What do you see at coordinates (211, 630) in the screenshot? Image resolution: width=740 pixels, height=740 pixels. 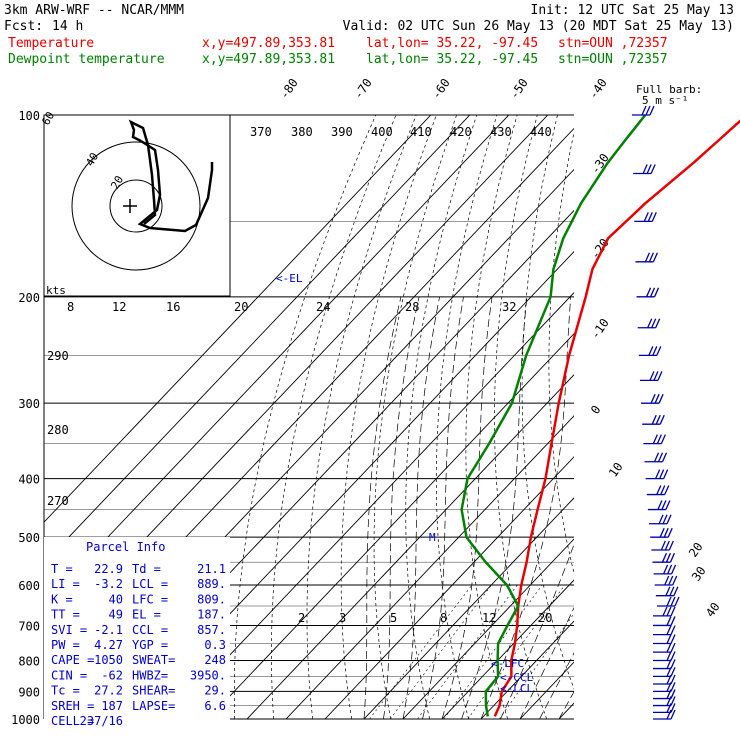 I see `parcel-row-value: 857.` at bounding box center [211, 630].